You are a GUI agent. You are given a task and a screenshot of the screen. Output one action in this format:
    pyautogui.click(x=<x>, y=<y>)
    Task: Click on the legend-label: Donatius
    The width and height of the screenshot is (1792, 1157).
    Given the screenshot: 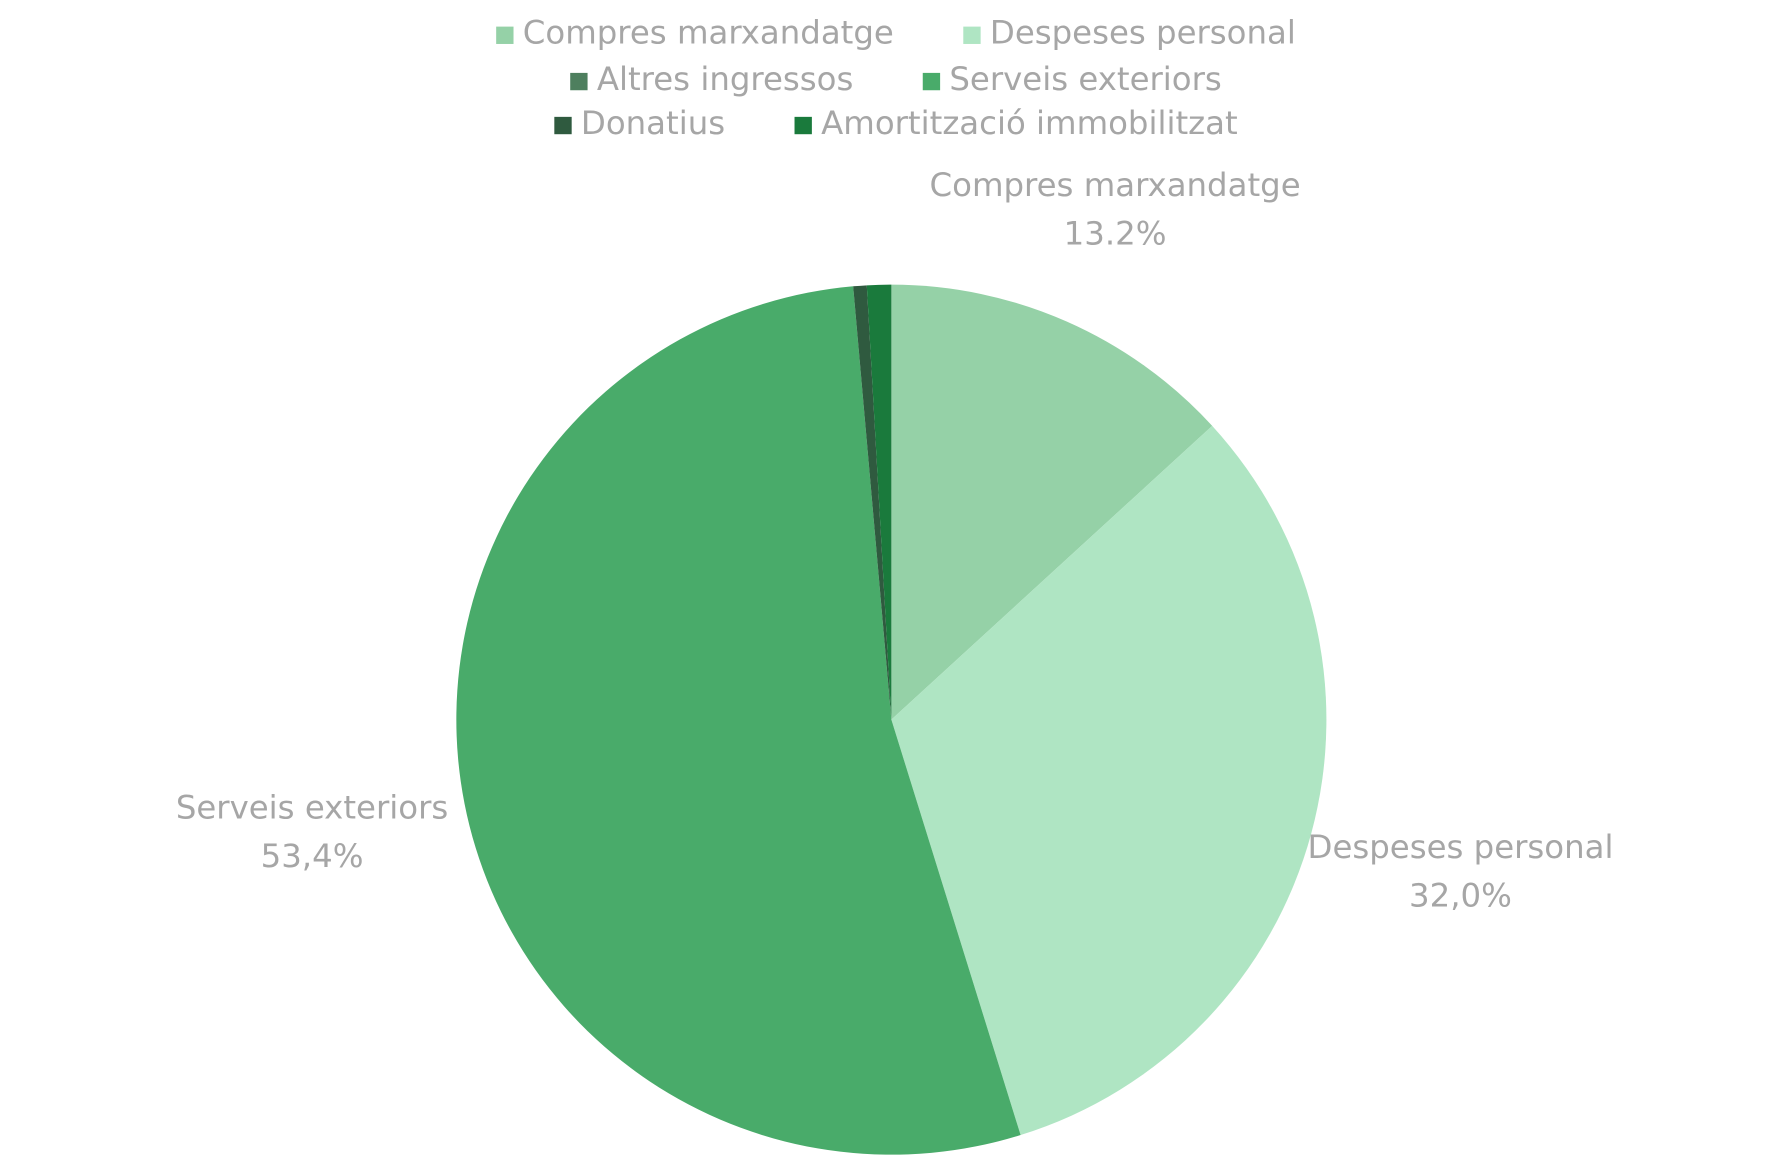 What is the action you would take?
    pyautogui.click(x=653, y=123)
    